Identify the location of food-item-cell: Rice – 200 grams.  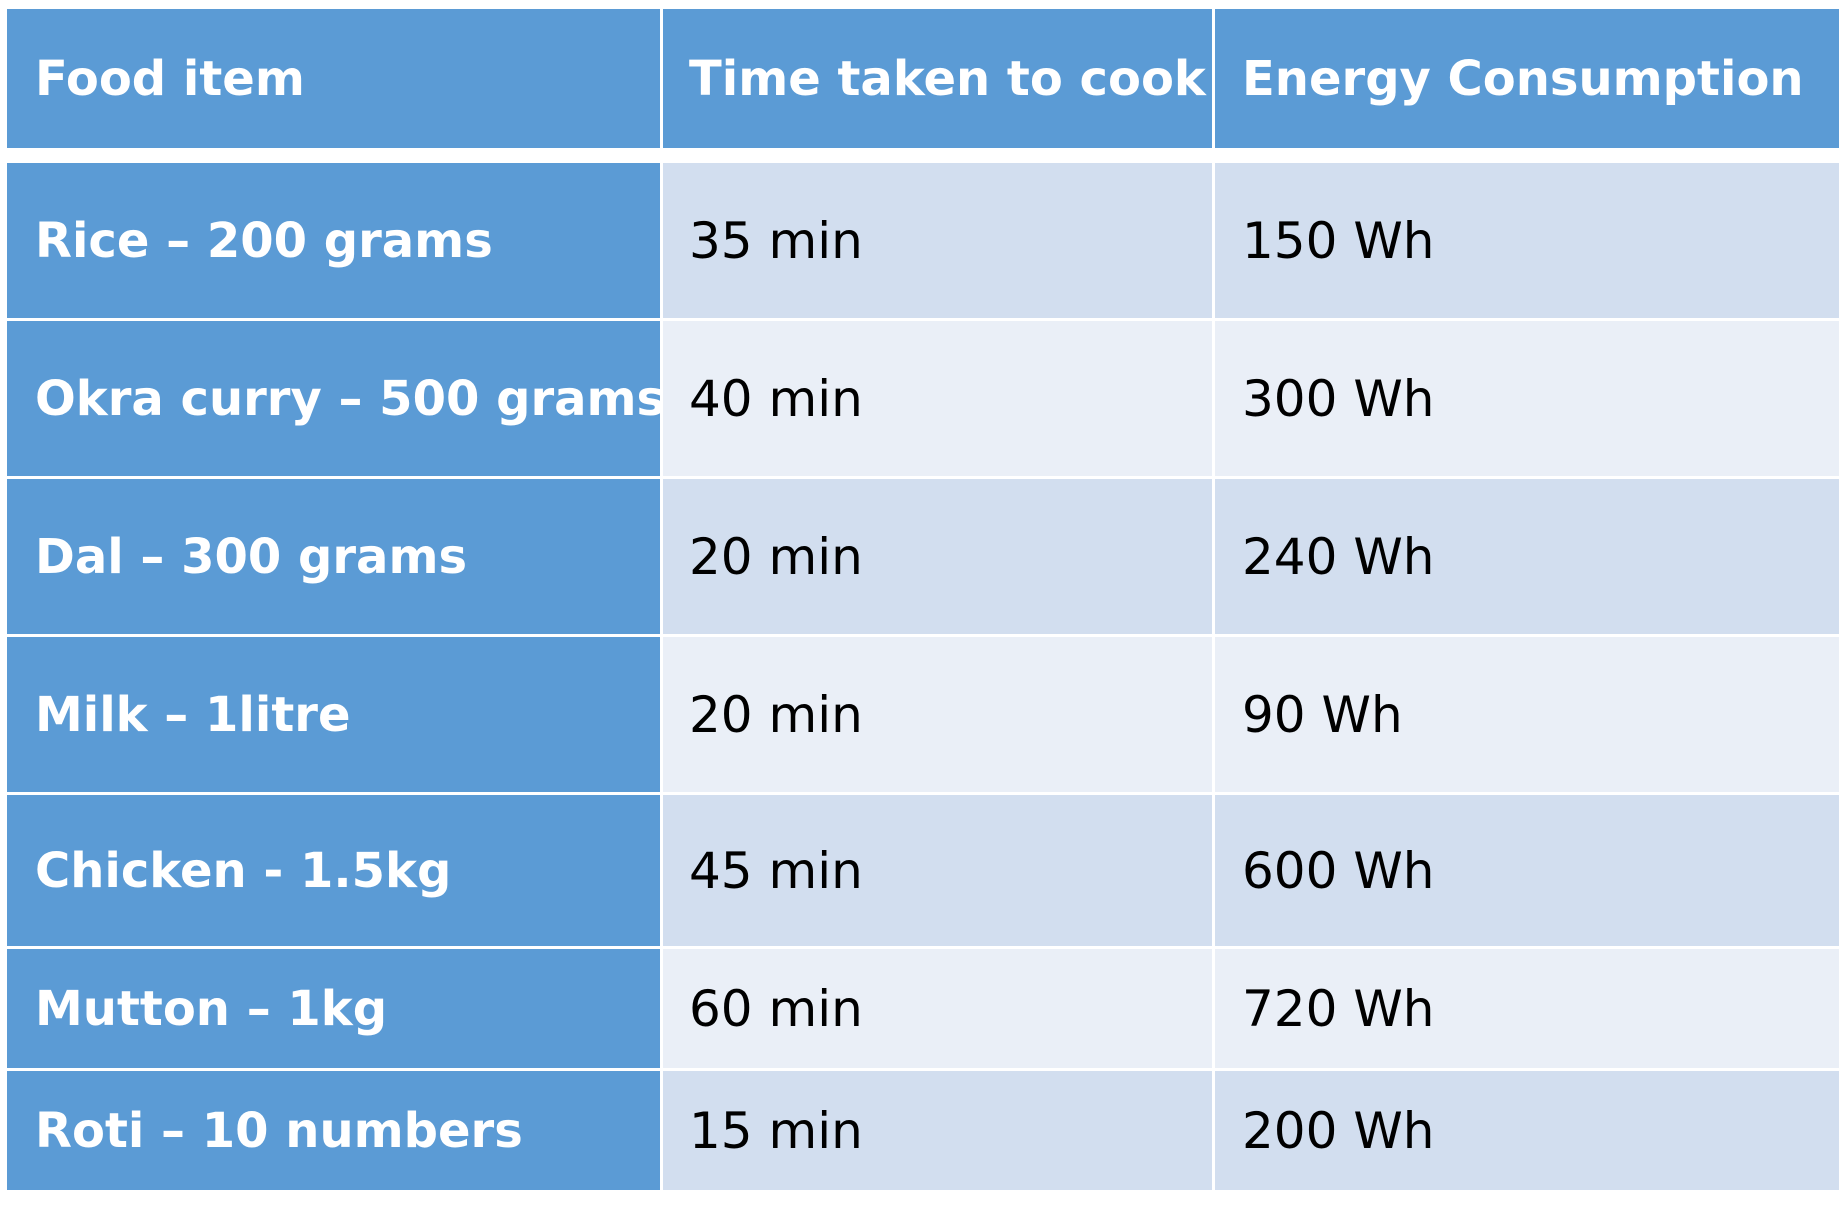
(333, 240).